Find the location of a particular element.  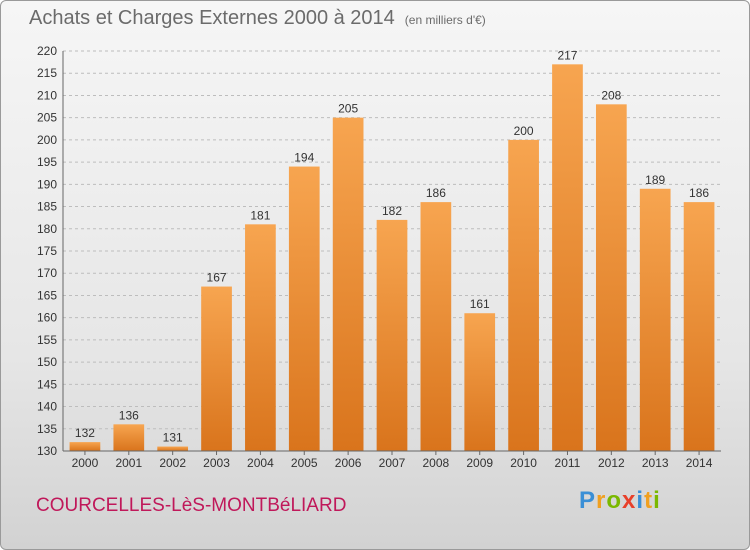

logo-letter: r is located at coordinates (601, 500).